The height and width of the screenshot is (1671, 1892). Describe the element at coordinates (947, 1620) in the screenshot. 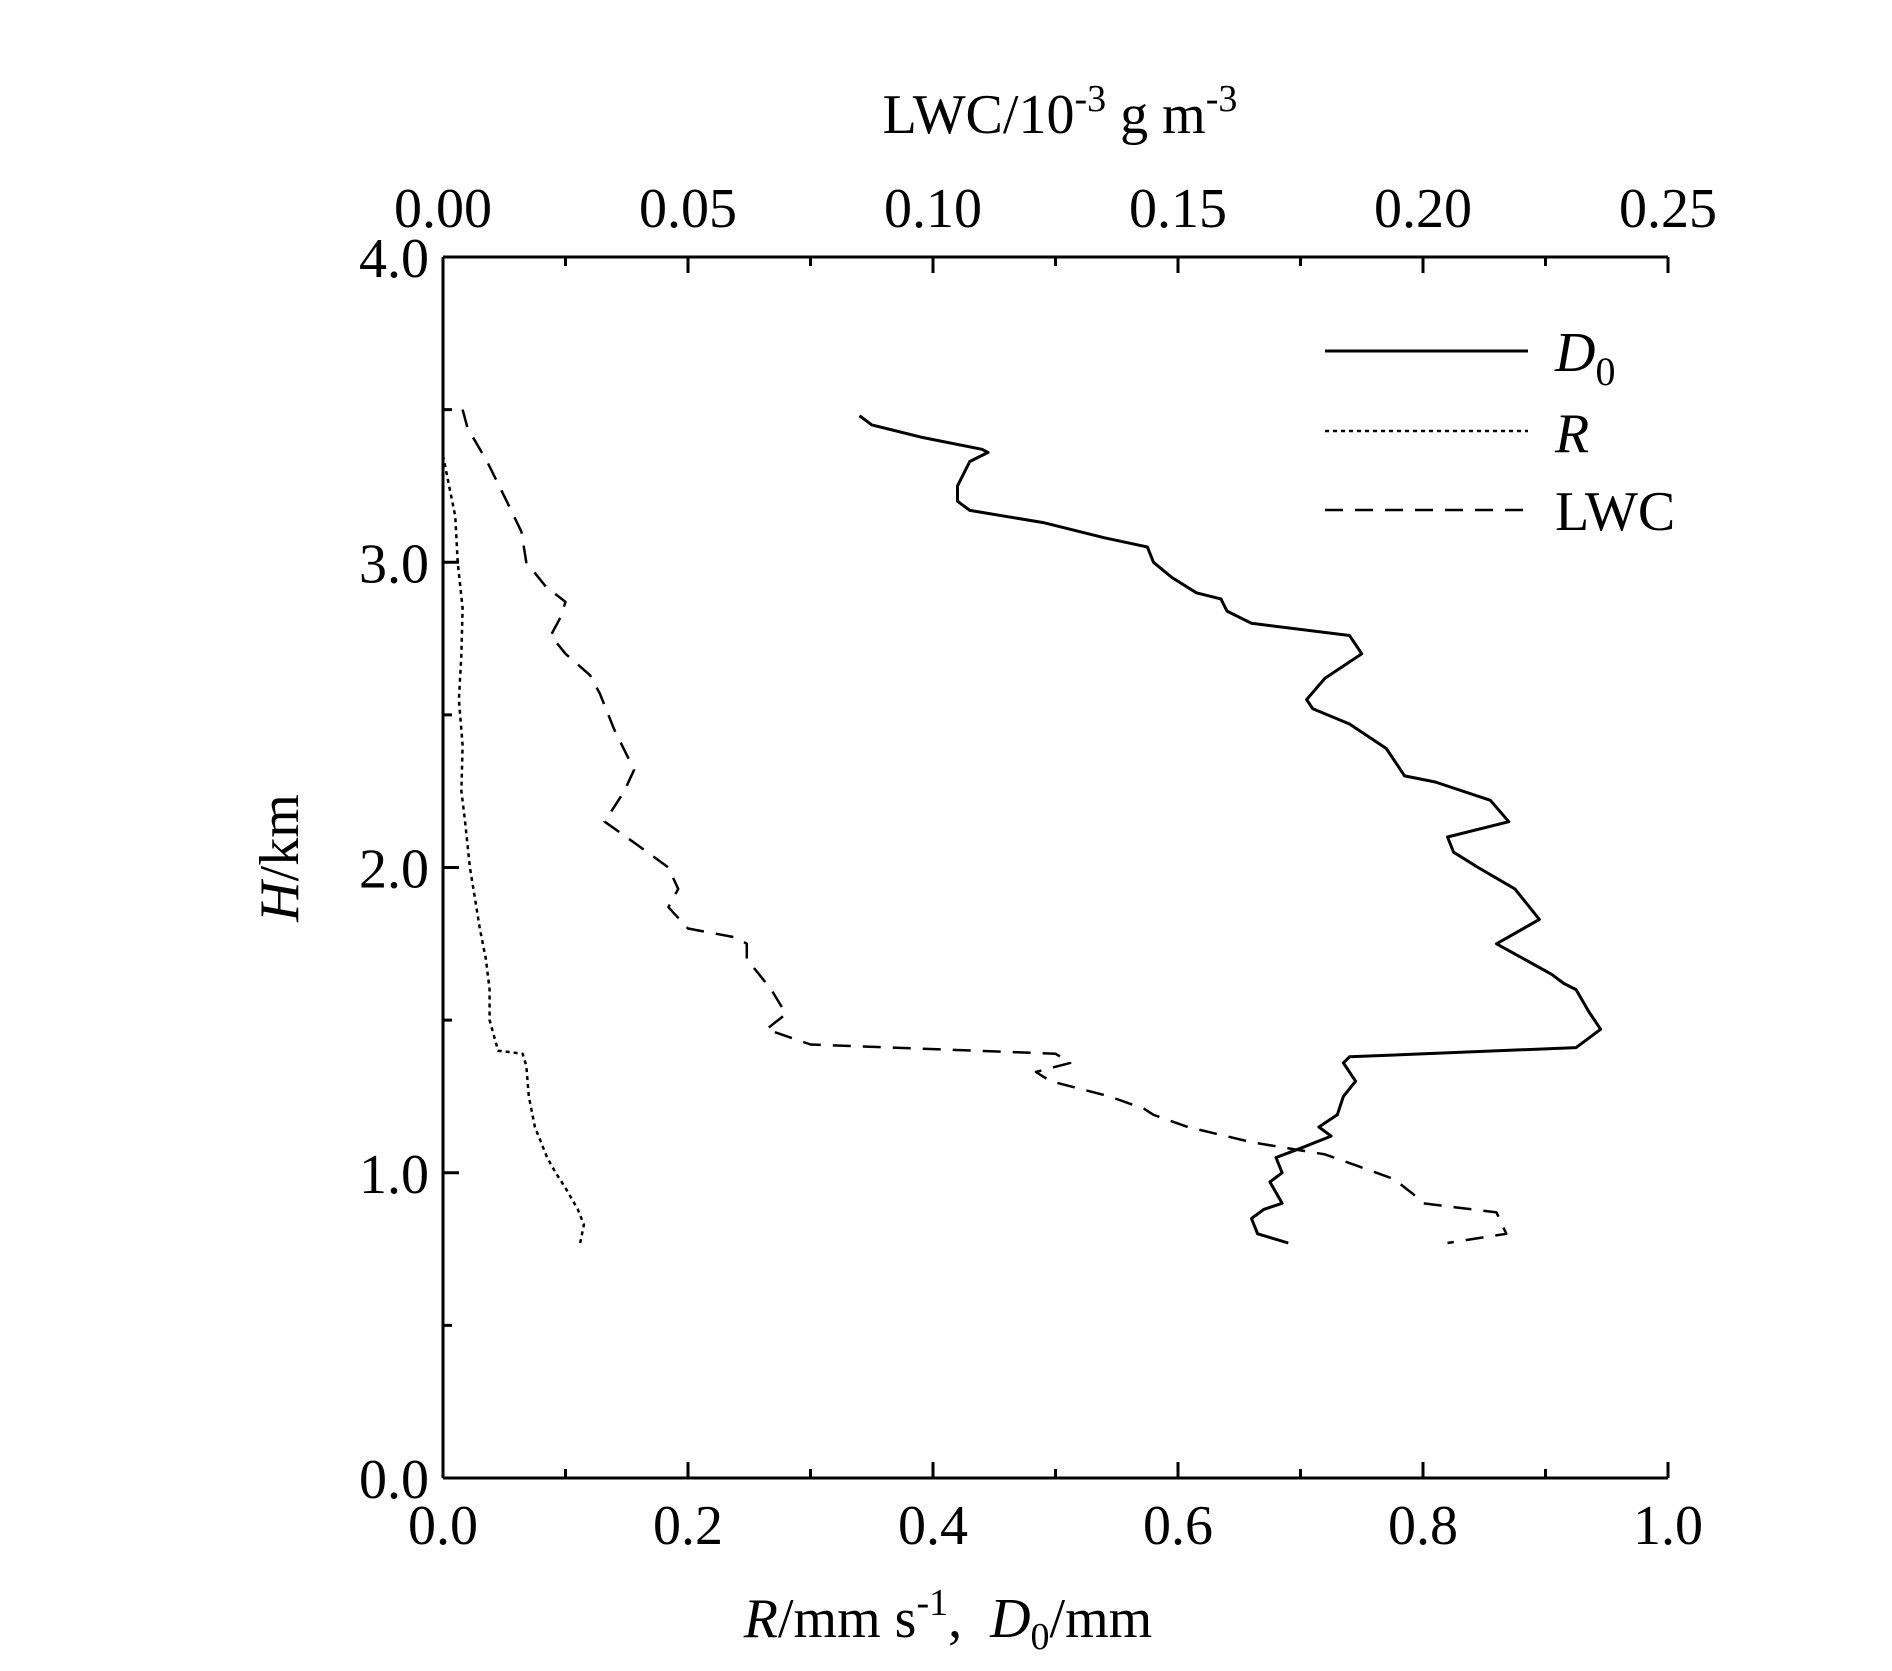

I see `x-axis-bottom-title: R/mm s-1, D0/mm` at that location.